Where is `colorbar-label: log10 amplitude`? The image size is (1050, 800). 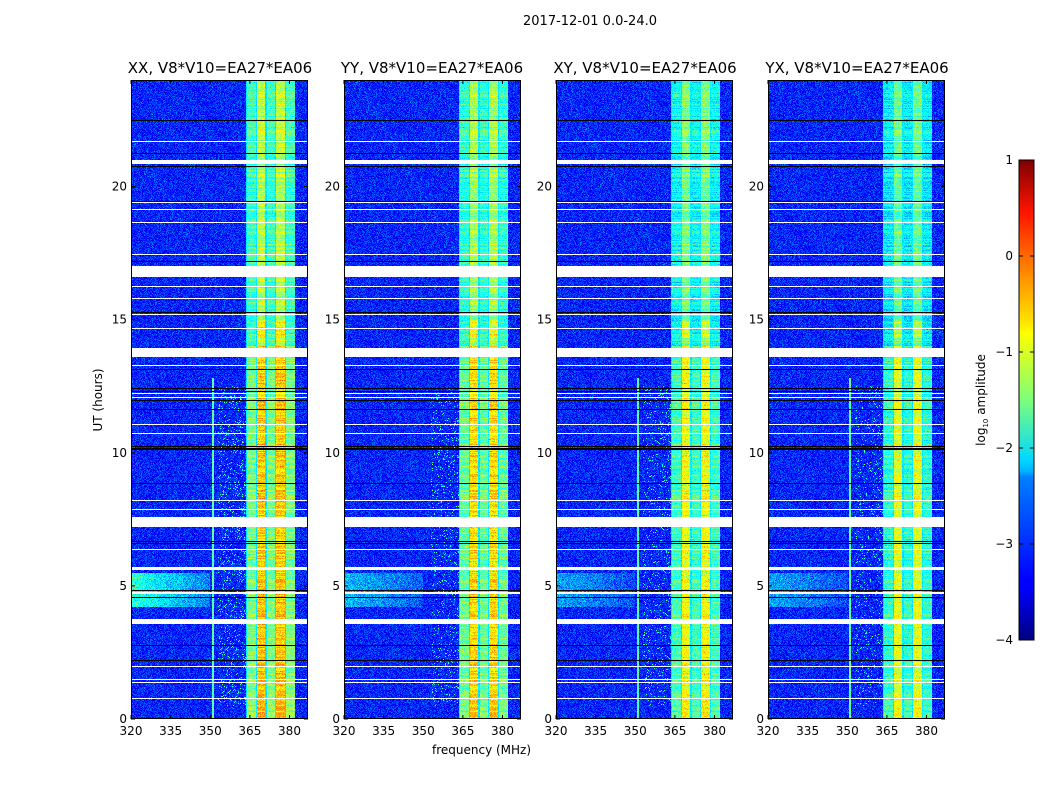
colorbar-label: log10 amplitude is located at coordinates (982, 400).